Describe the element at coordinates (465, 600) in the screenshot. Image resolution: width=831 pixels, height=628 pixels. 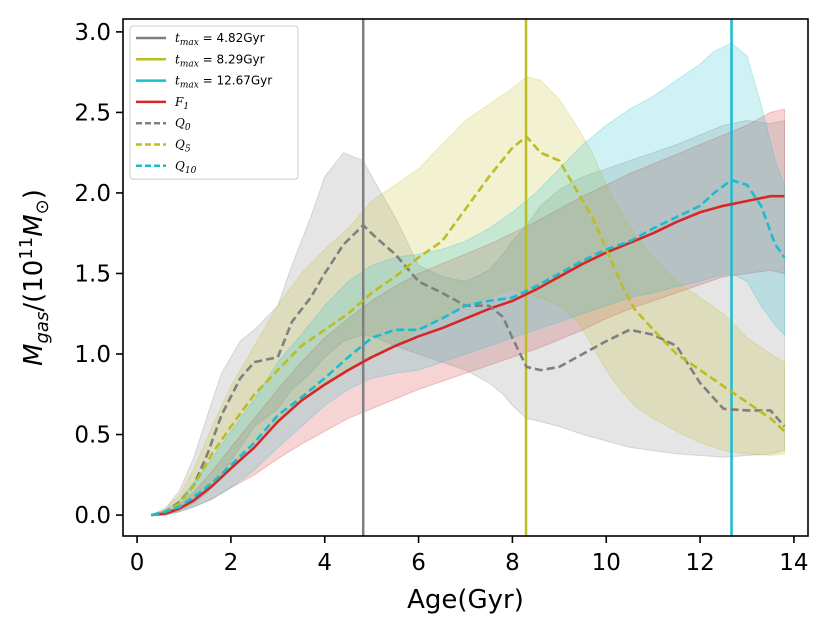
I see `x-axis-label: Age(Gyr)` at that location.